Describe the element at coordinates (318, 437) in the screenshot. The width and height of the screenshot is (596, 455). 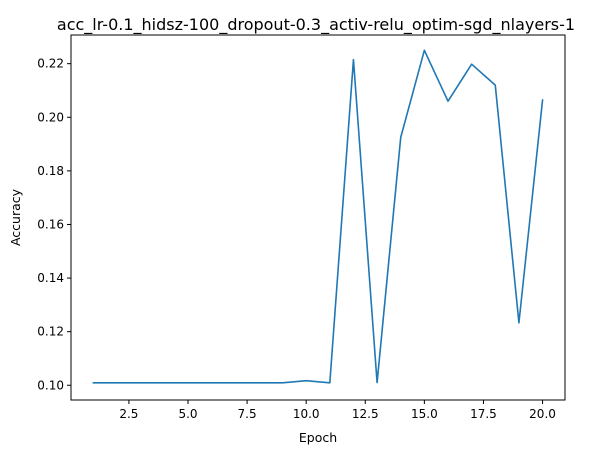
I see `x-axis-label: Epoch` at that location.